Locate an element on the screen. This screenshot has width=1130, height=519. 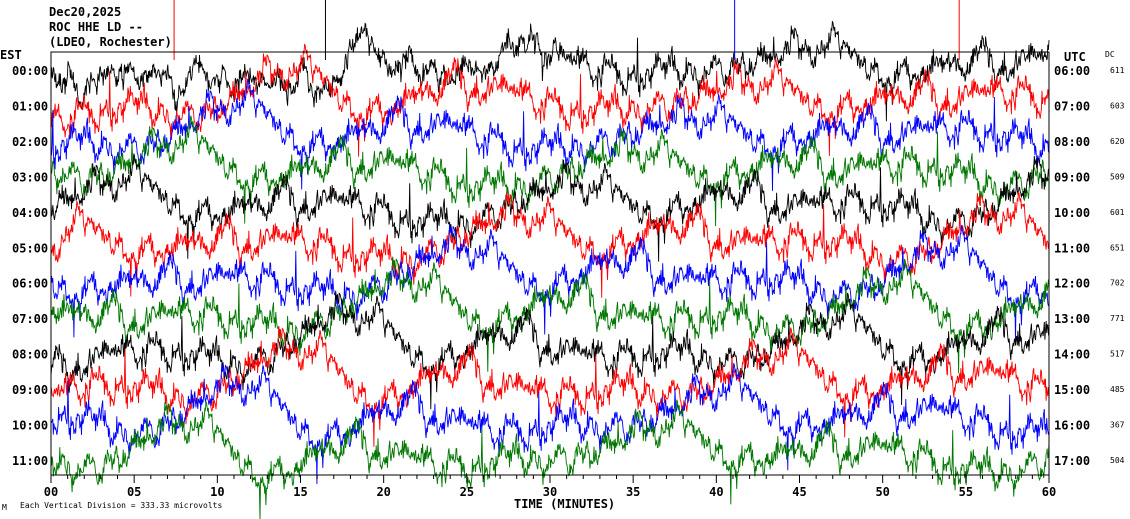
dc-value-1: 603 is located at coordinates (1117, 105).